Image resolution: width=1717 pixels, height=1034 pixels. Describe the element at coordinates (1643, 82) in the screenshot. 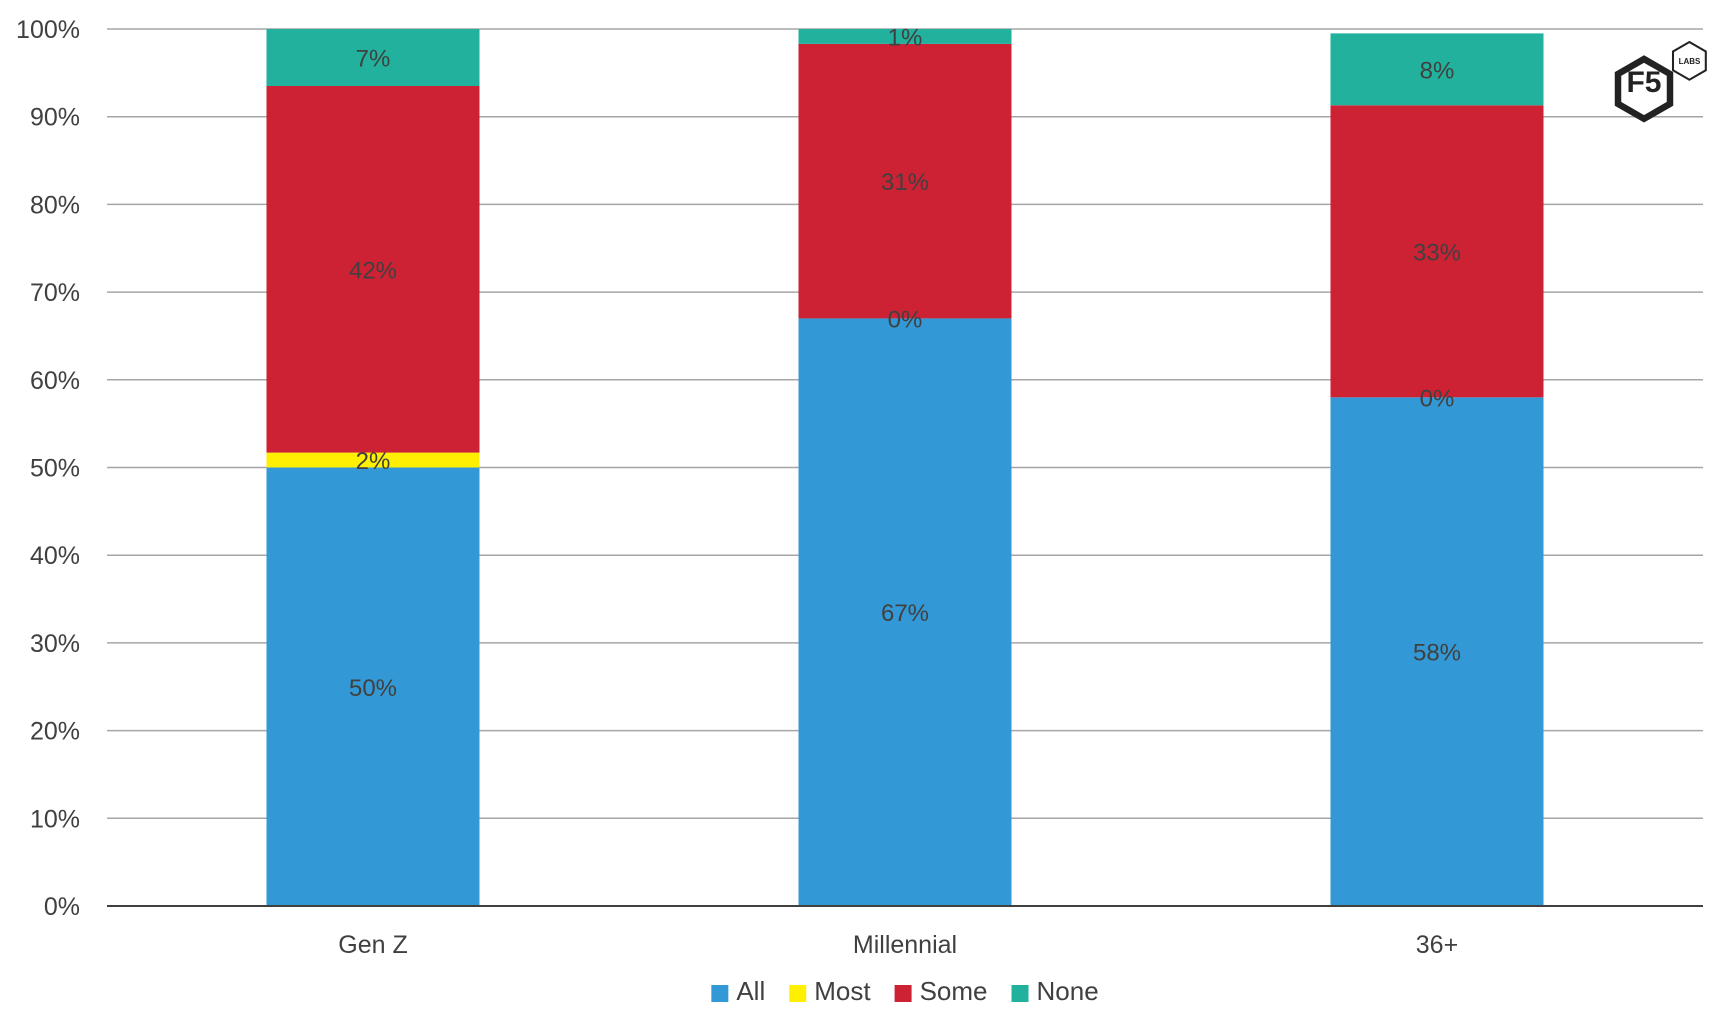

I see `logo-main-text: F5` at that location.